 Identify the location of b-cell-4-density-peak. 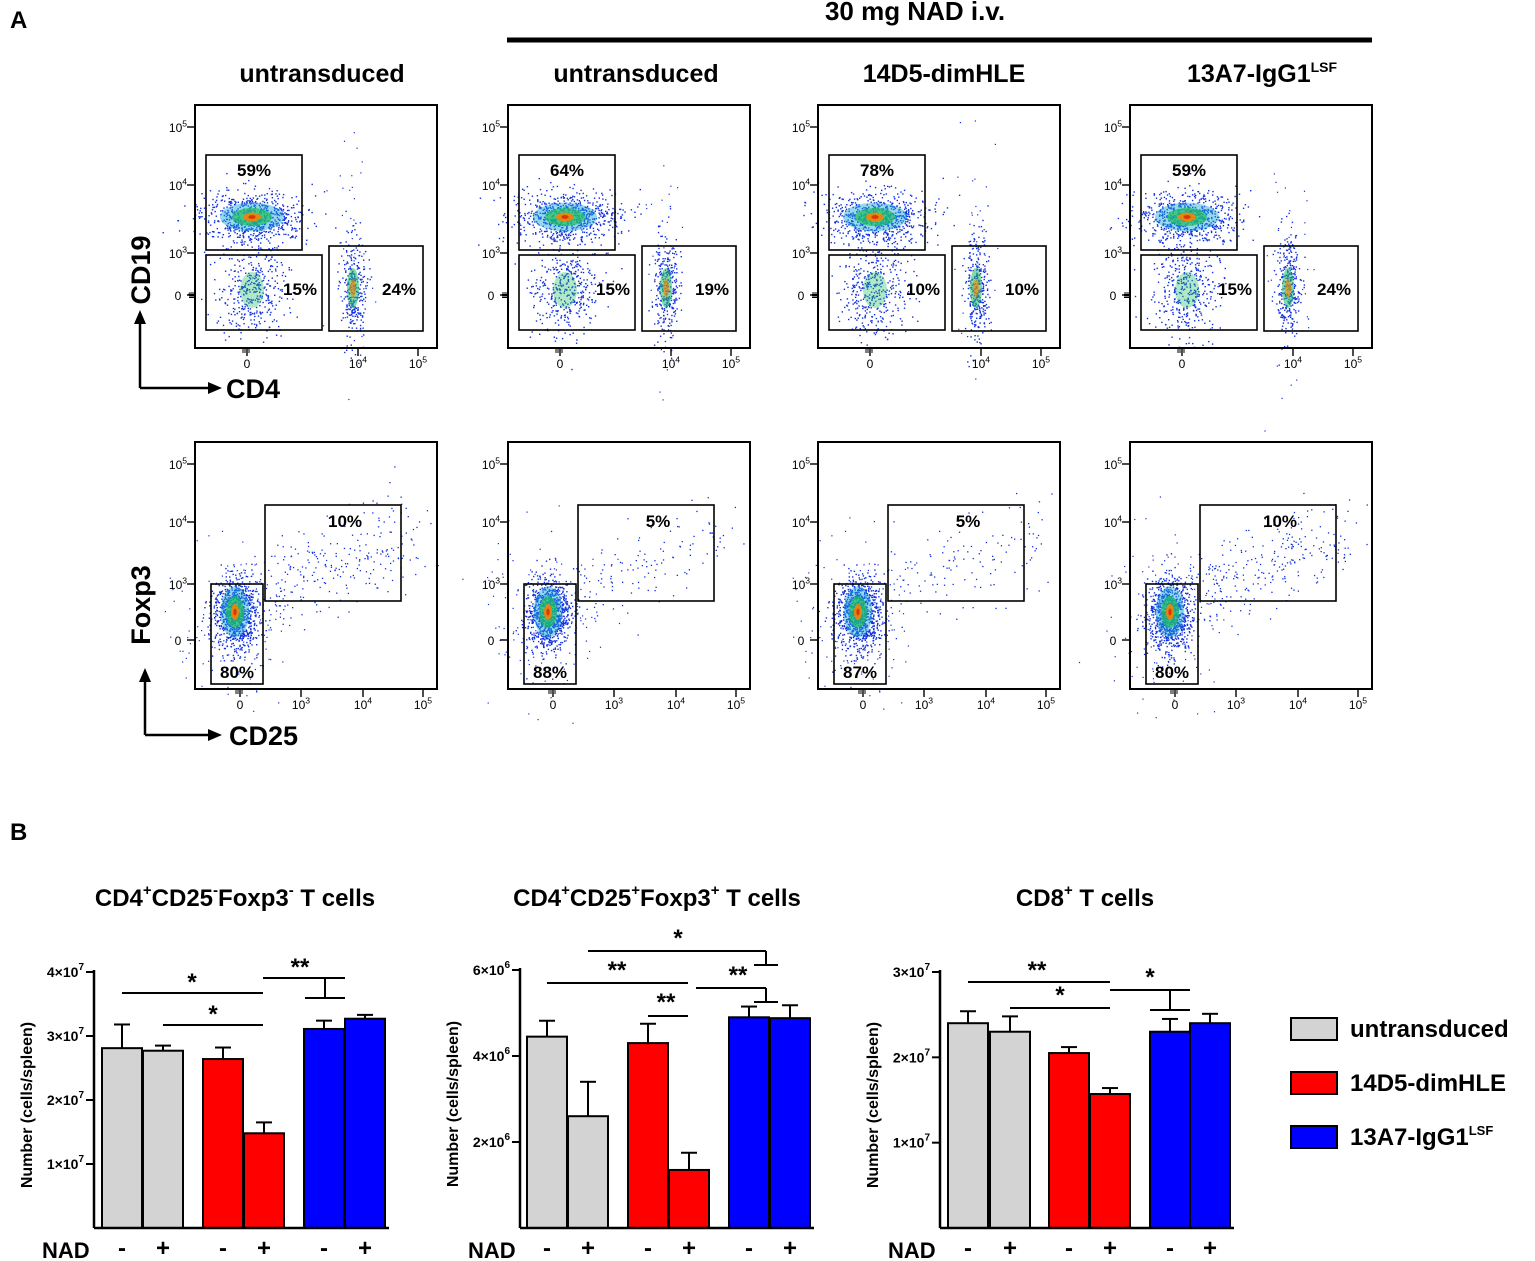
(1187, 217).